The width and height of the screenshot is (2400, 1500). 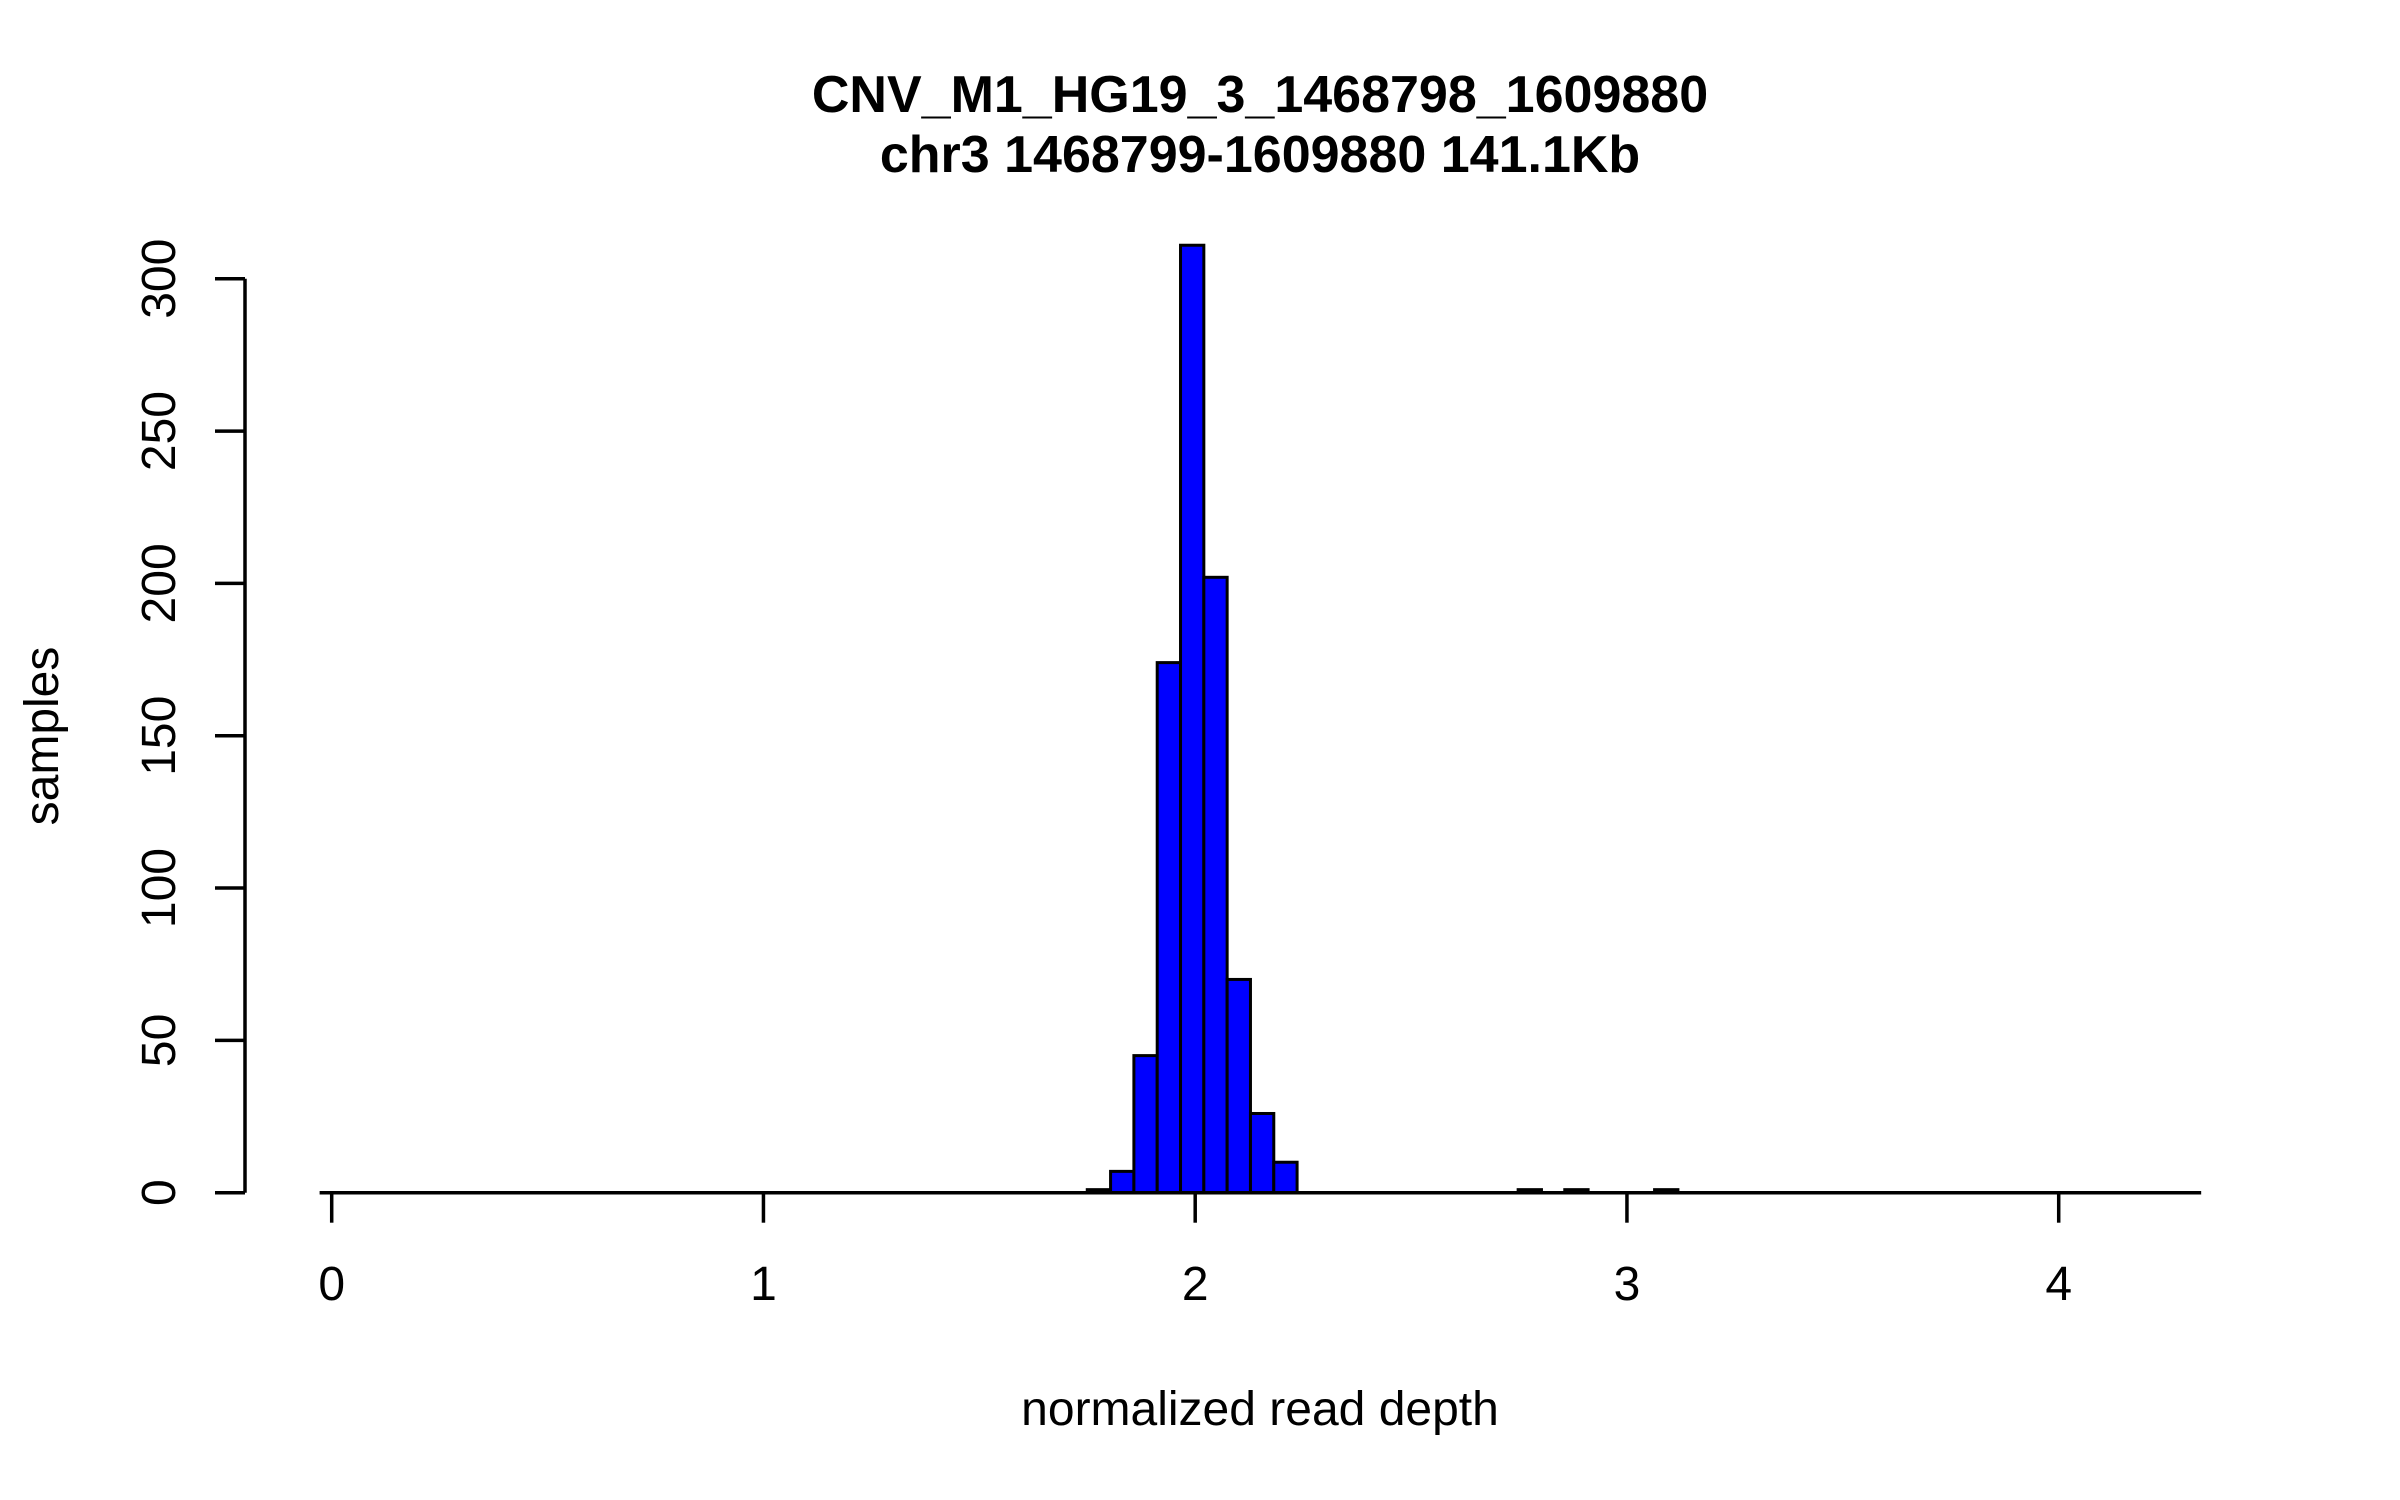 What do you see at coordinates (159, 583) in the screenshot?
I see `y-tick-label: 200` at bounding box center [159, 583].